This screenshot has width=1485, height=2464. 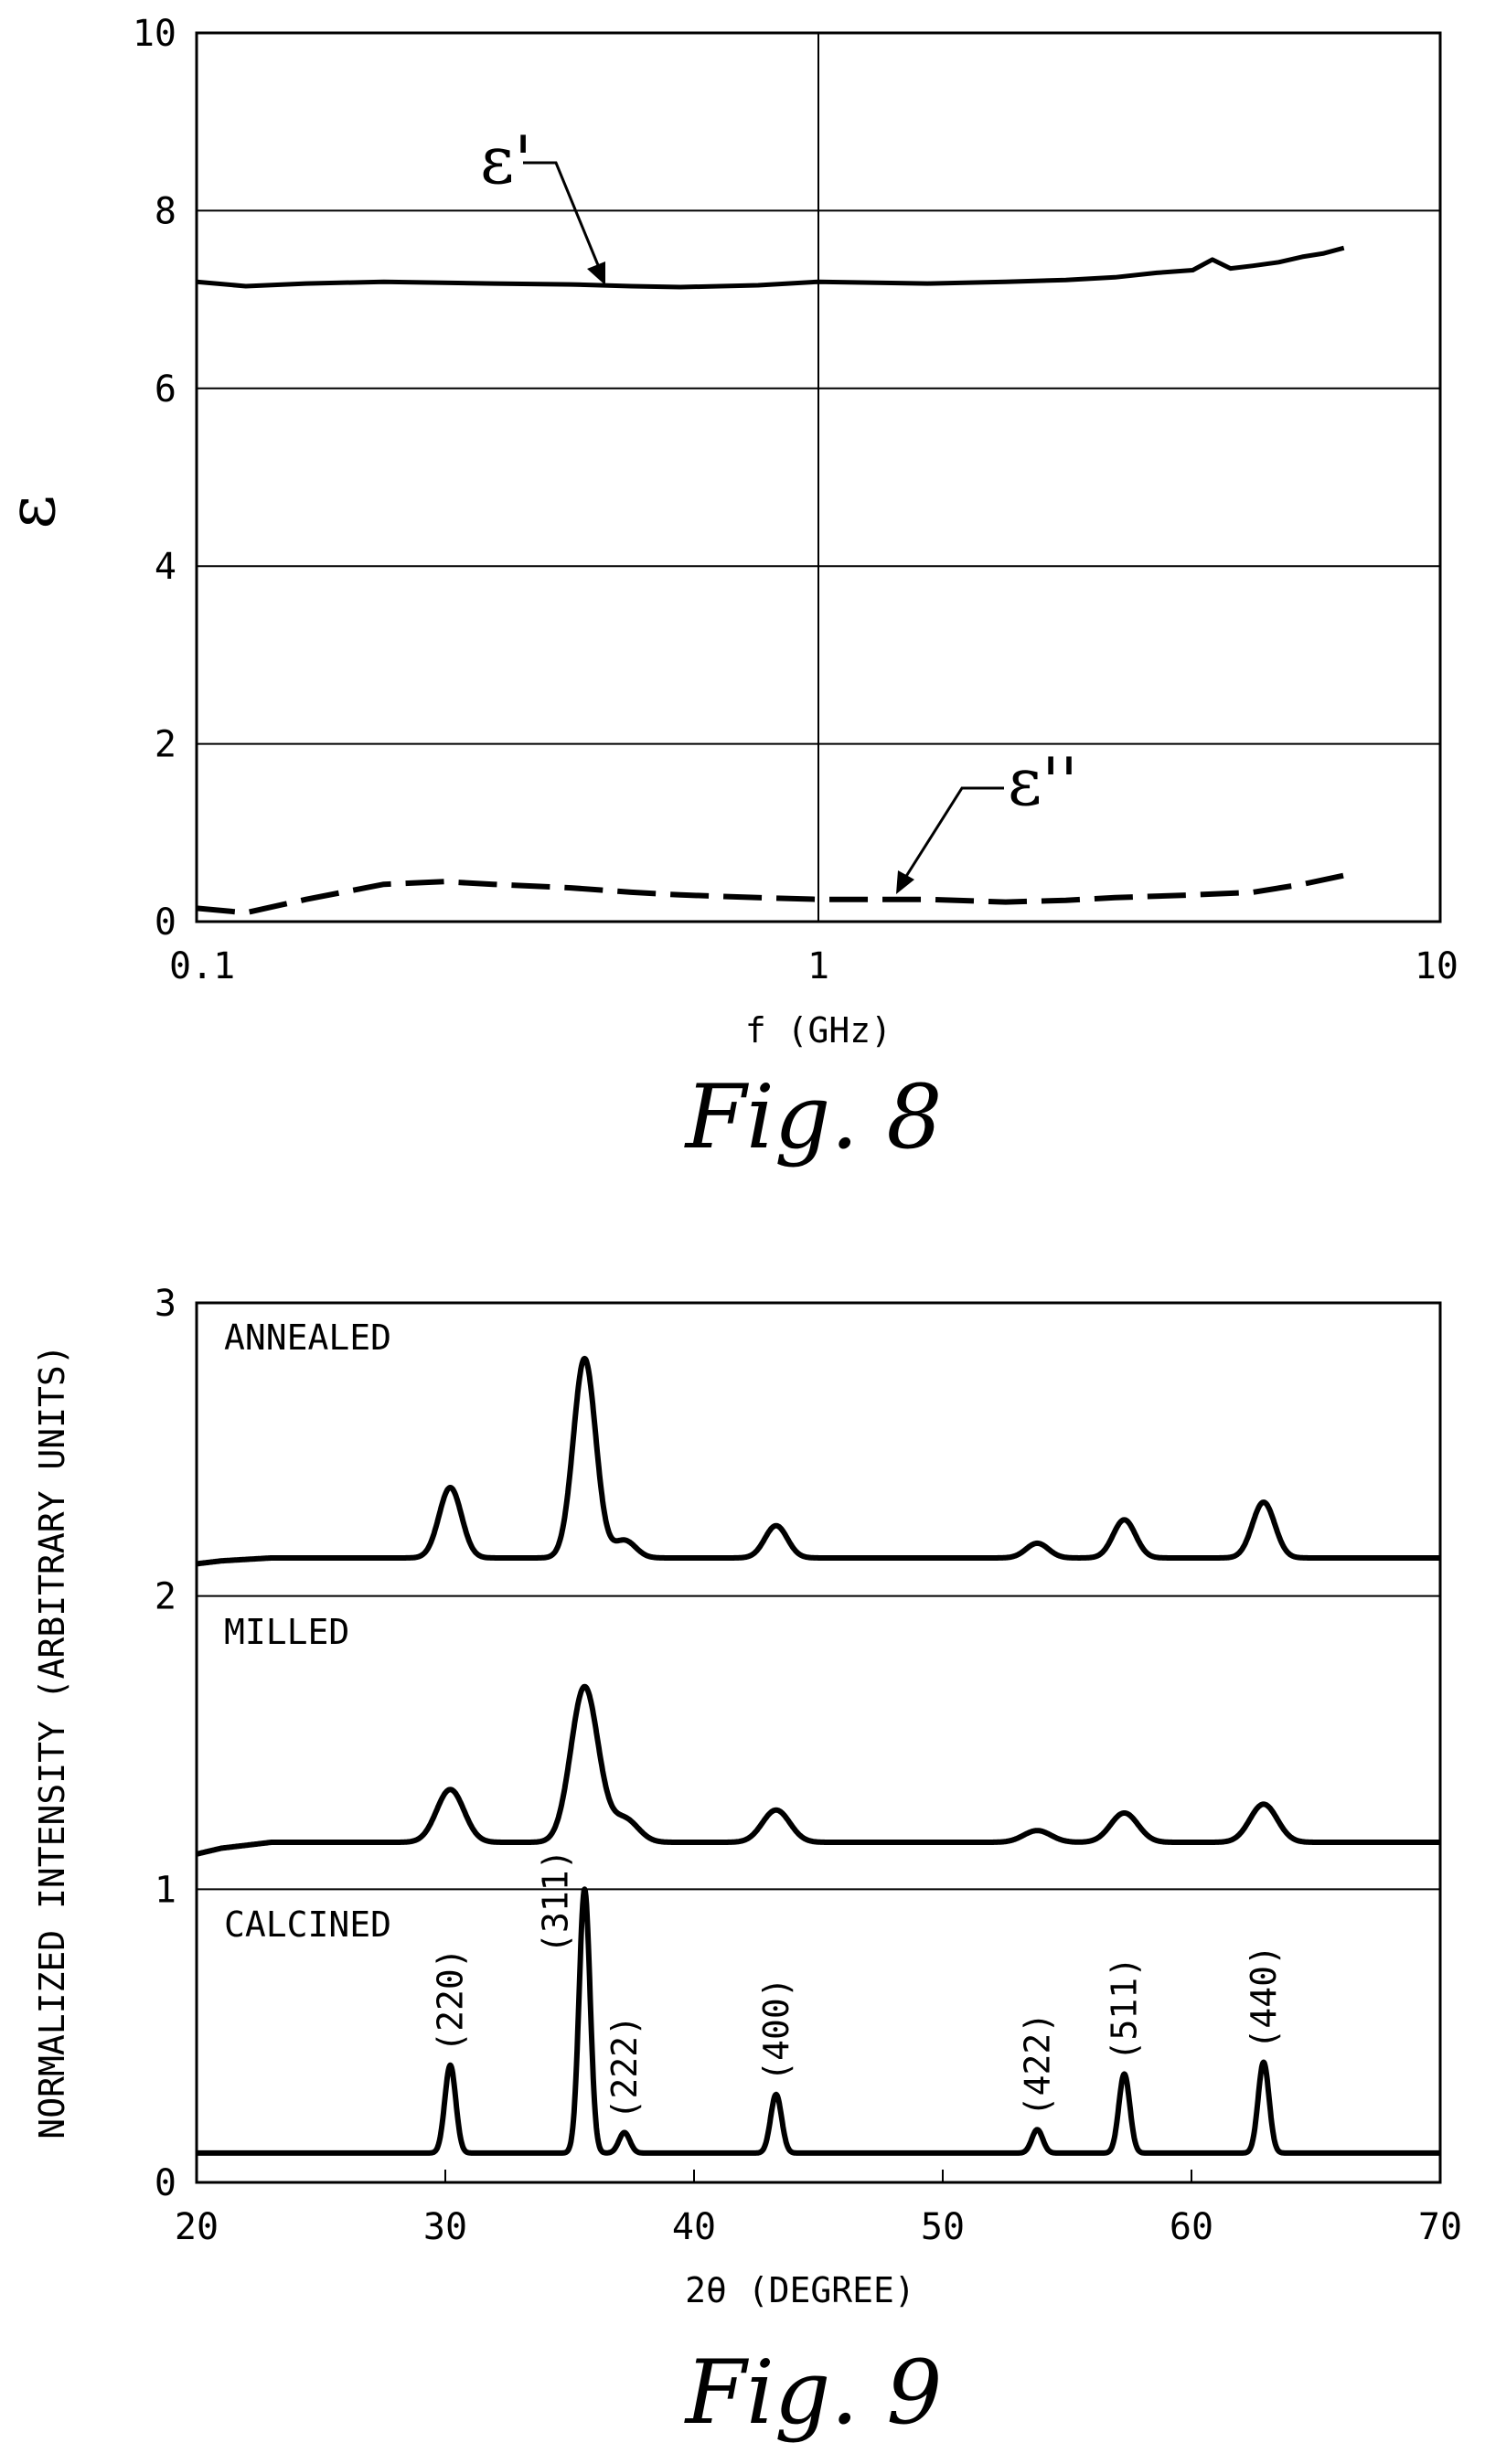 What do you see at coordinates (307, 1337) in the screenshot?
I see `fig9-label-annealed: ANNEALED` at bounding box center [307, 1337].